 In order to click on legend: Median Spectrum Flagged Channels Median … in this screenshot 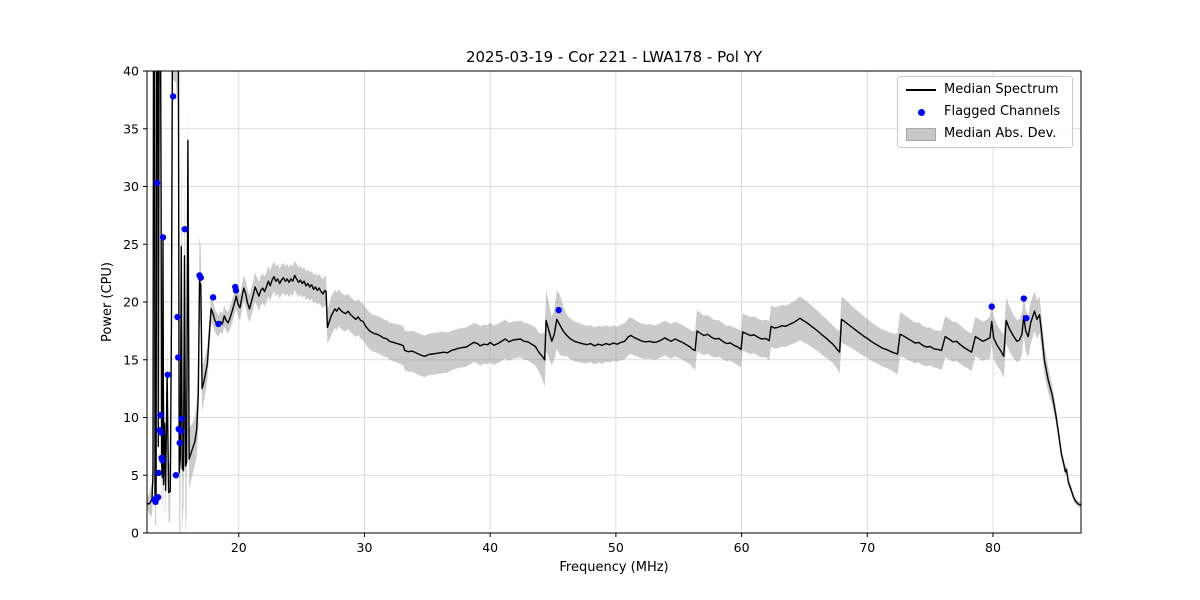, I will do `click(985, 112)`.